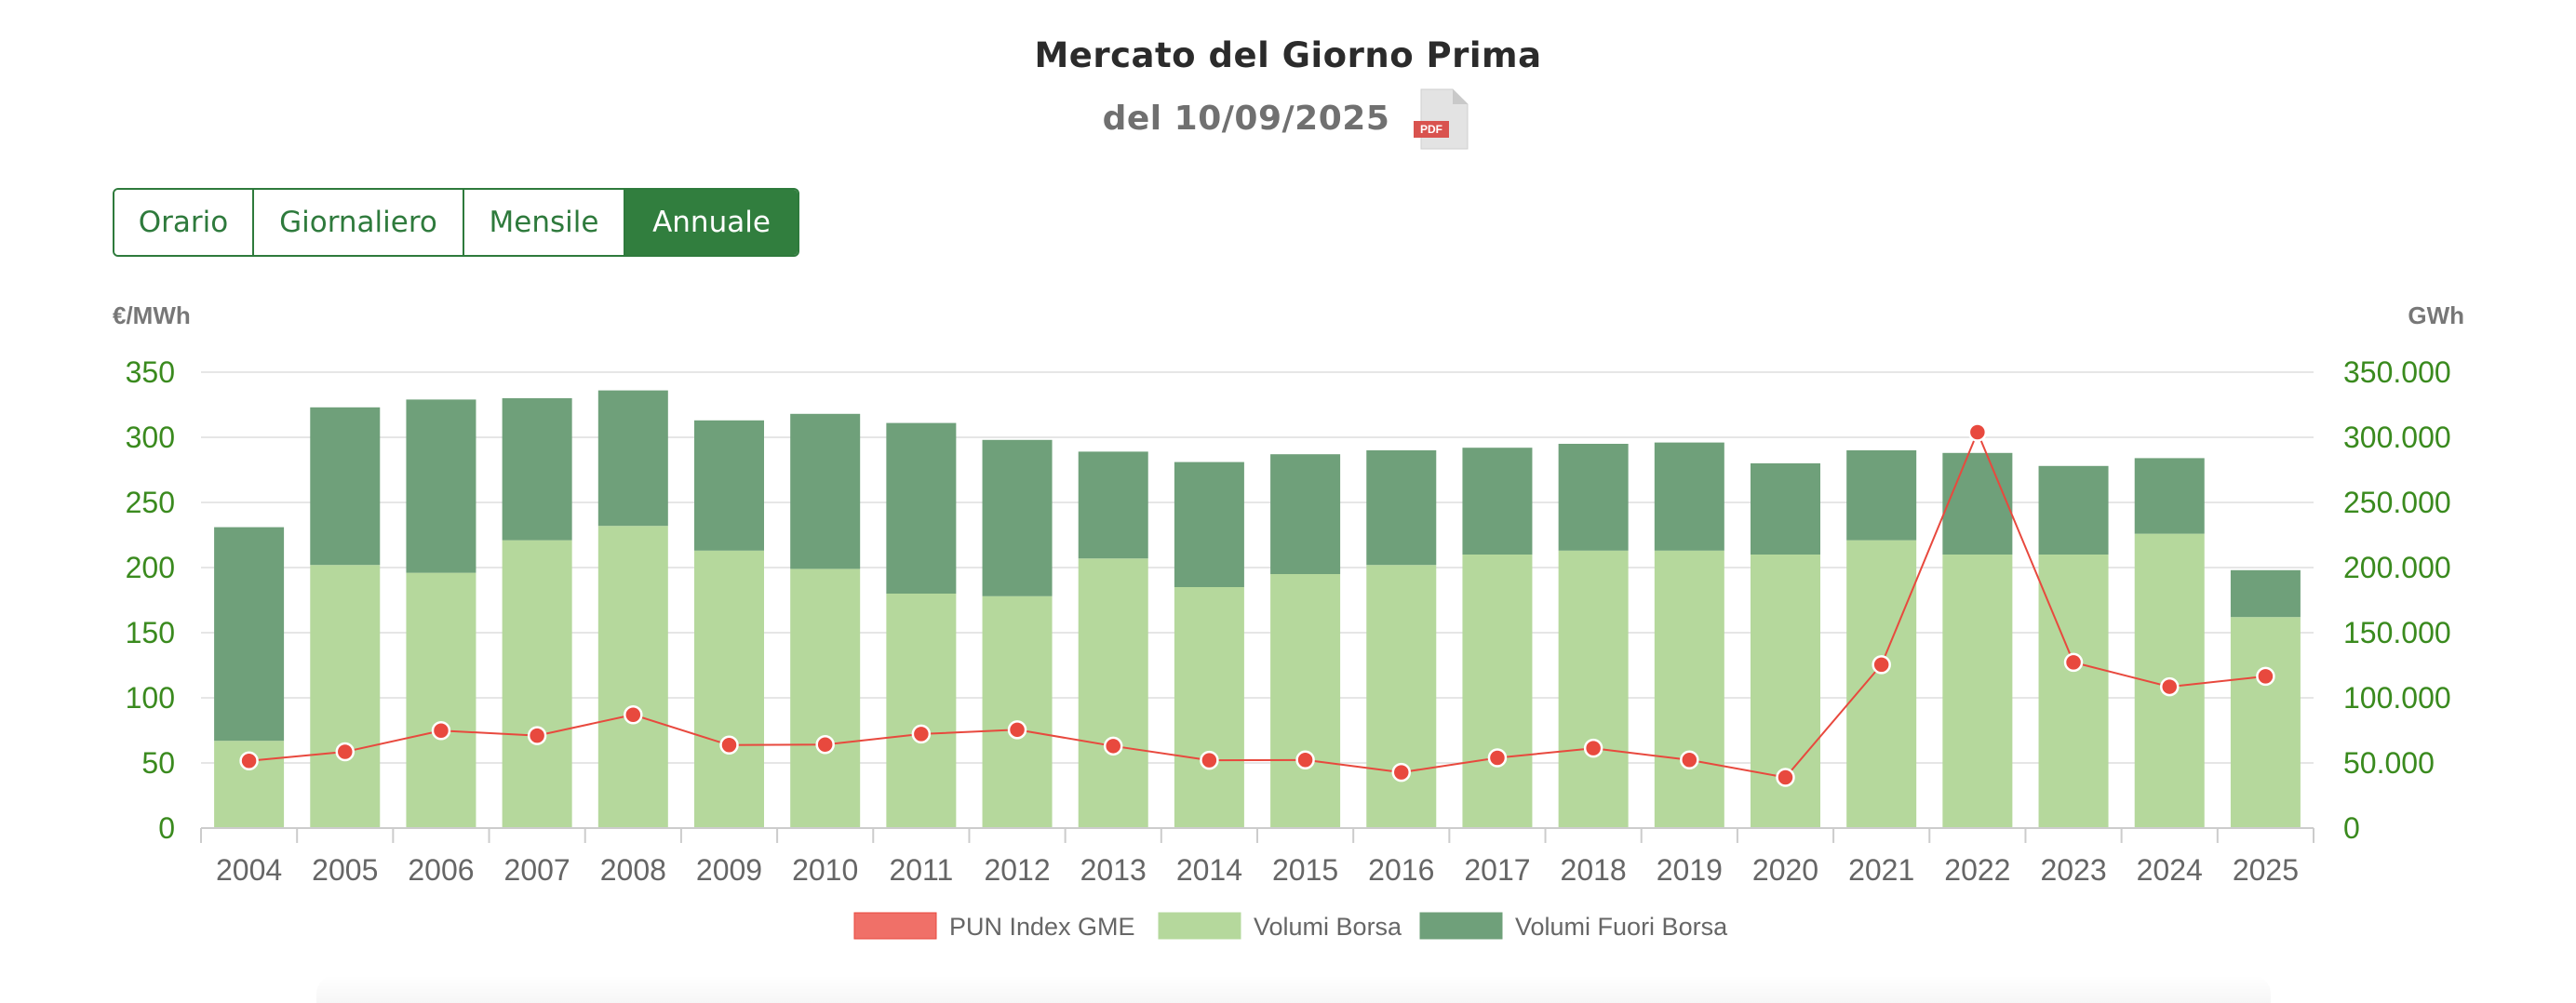 Image resolution: width=2576 pixels, height=1003 pixels. What do you see at coordinates (2170, 870) in the screenshot?
I see `x-tick-label: 2024` at bounding box center [2170, 870].